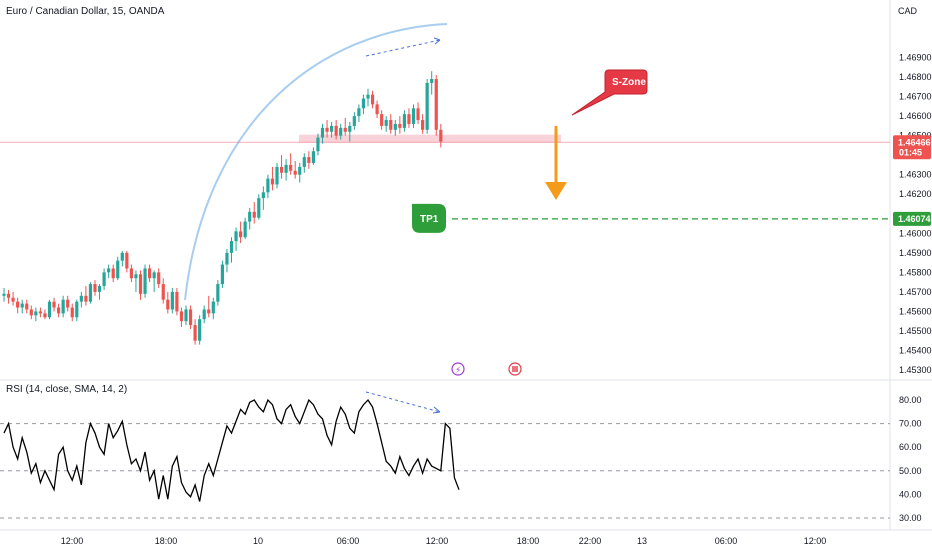 This screenshot has width=932, height=550. What do you see at coordinates (915, 311) in the screenshot?
I see `price-tick-label: 1.45600` at bounding box center [915, 311].